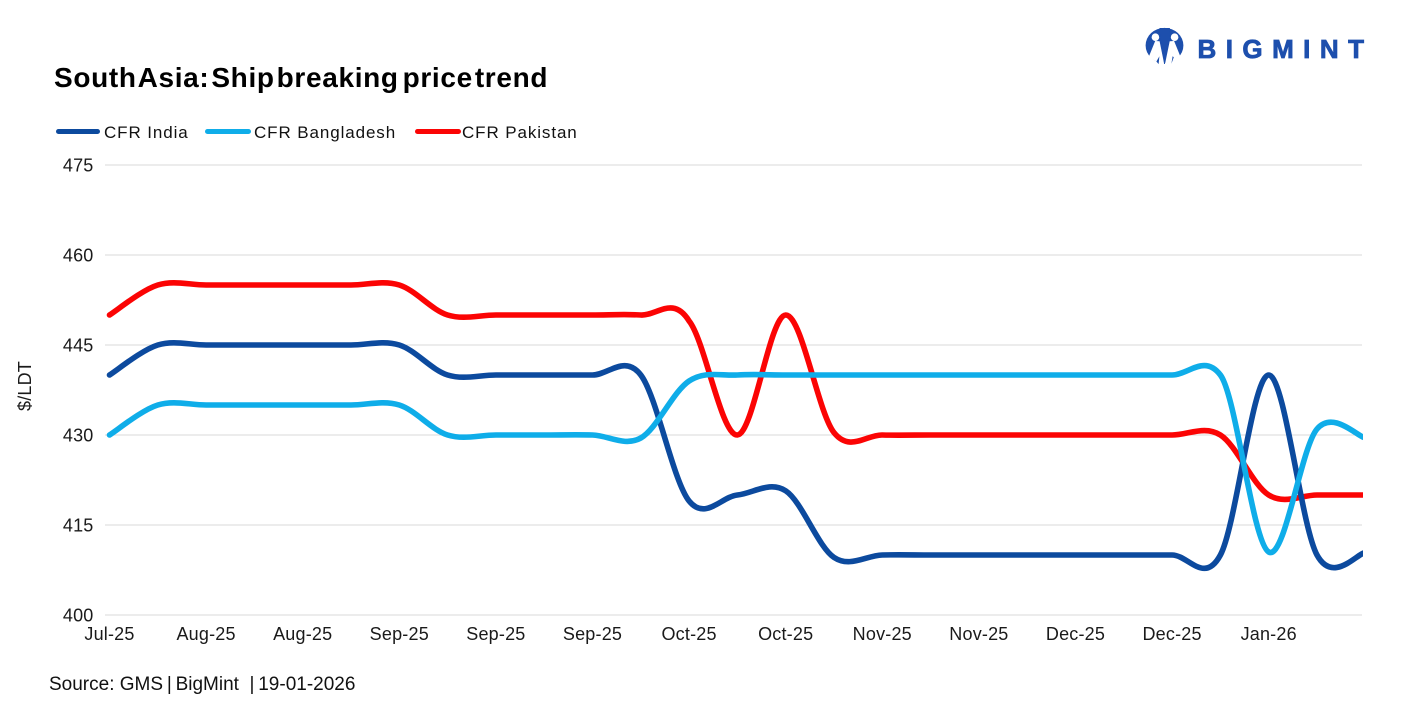  Describe the element at coordinates (78, 346) in the screenshot. I see `svg-text: 445` at that location.